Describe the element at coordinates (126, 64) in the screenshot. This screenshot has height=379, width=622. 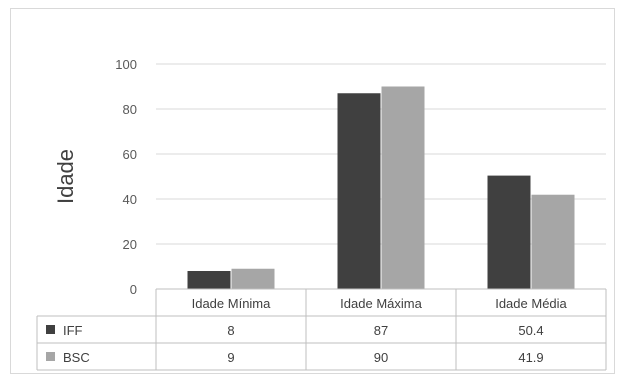
I see `y-tick-label: 100` at that location.